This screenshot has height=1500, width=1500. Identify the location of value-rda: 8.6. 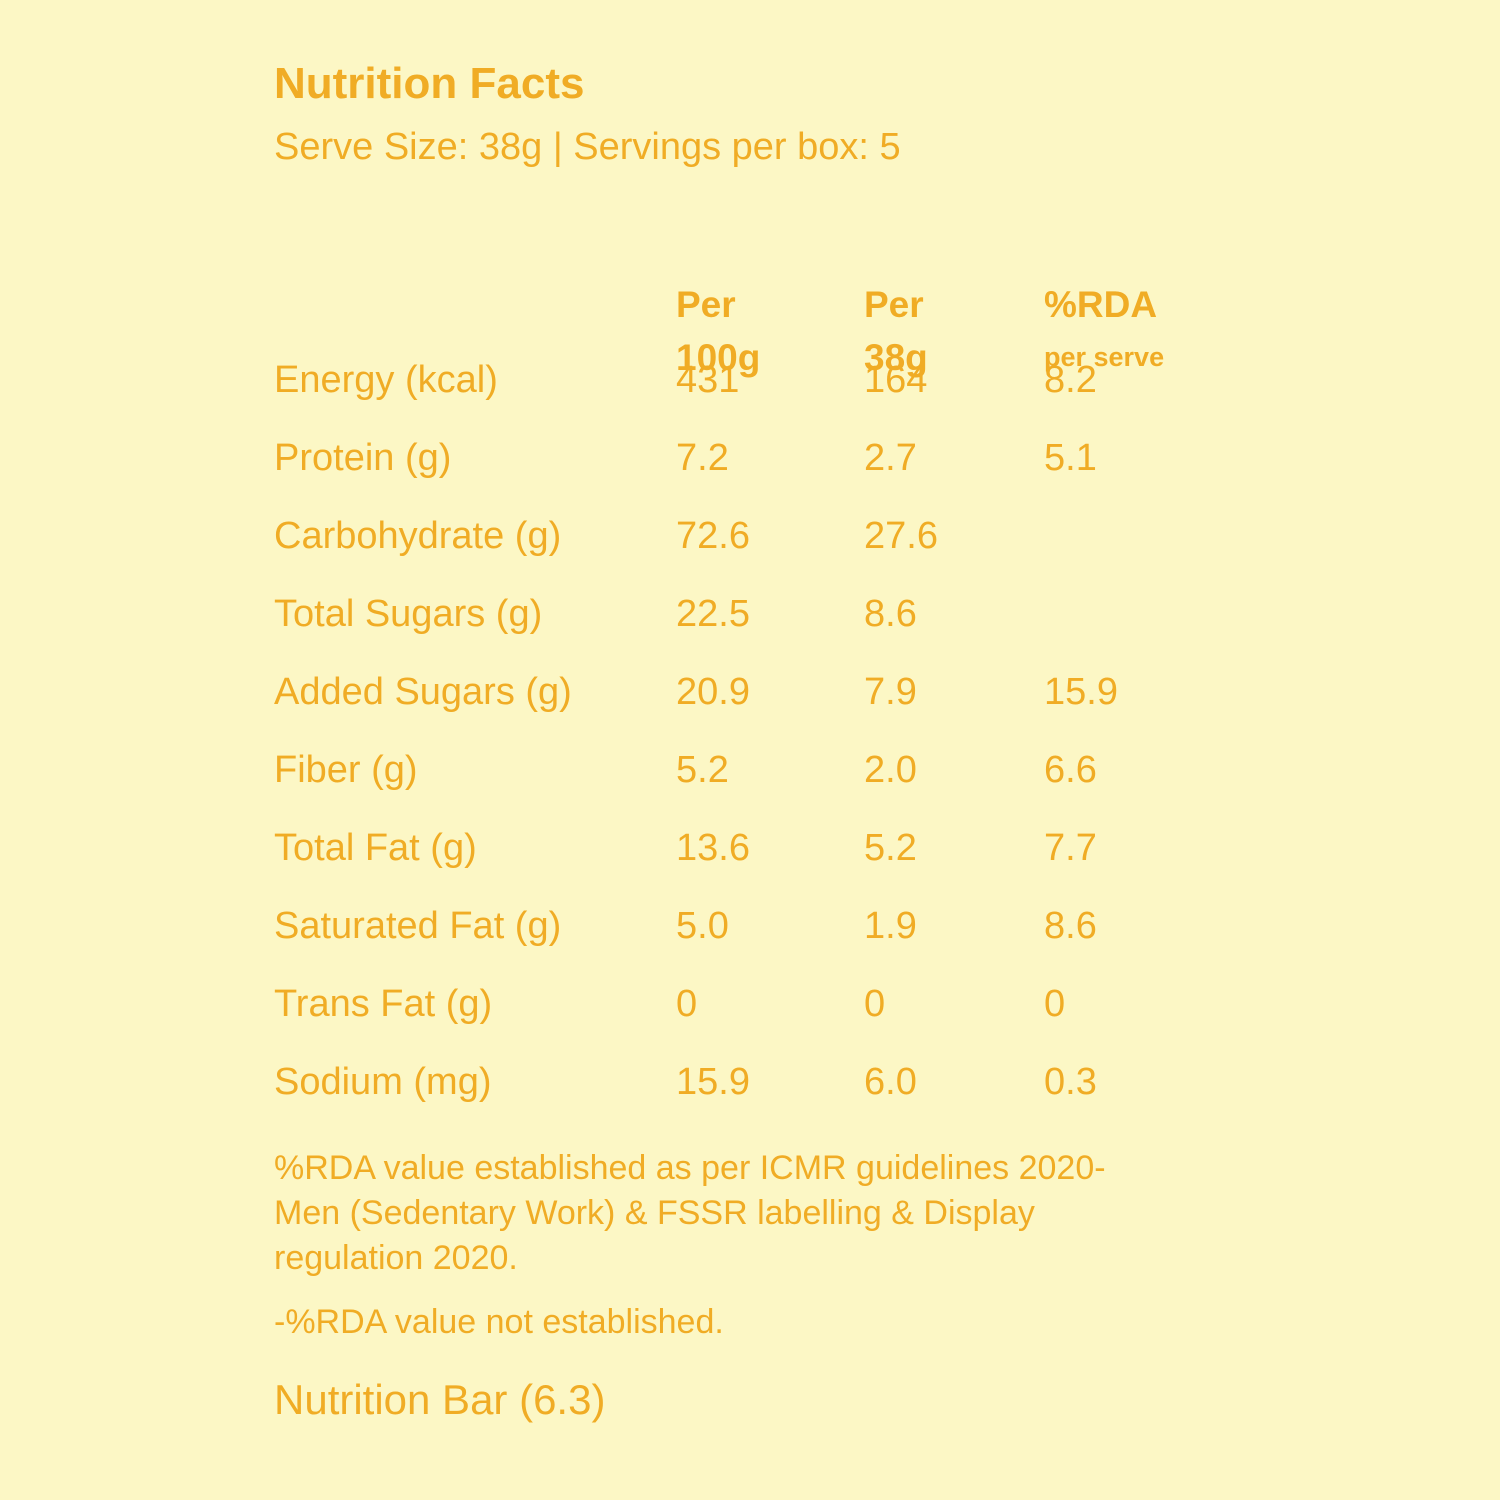
(1070, 926).